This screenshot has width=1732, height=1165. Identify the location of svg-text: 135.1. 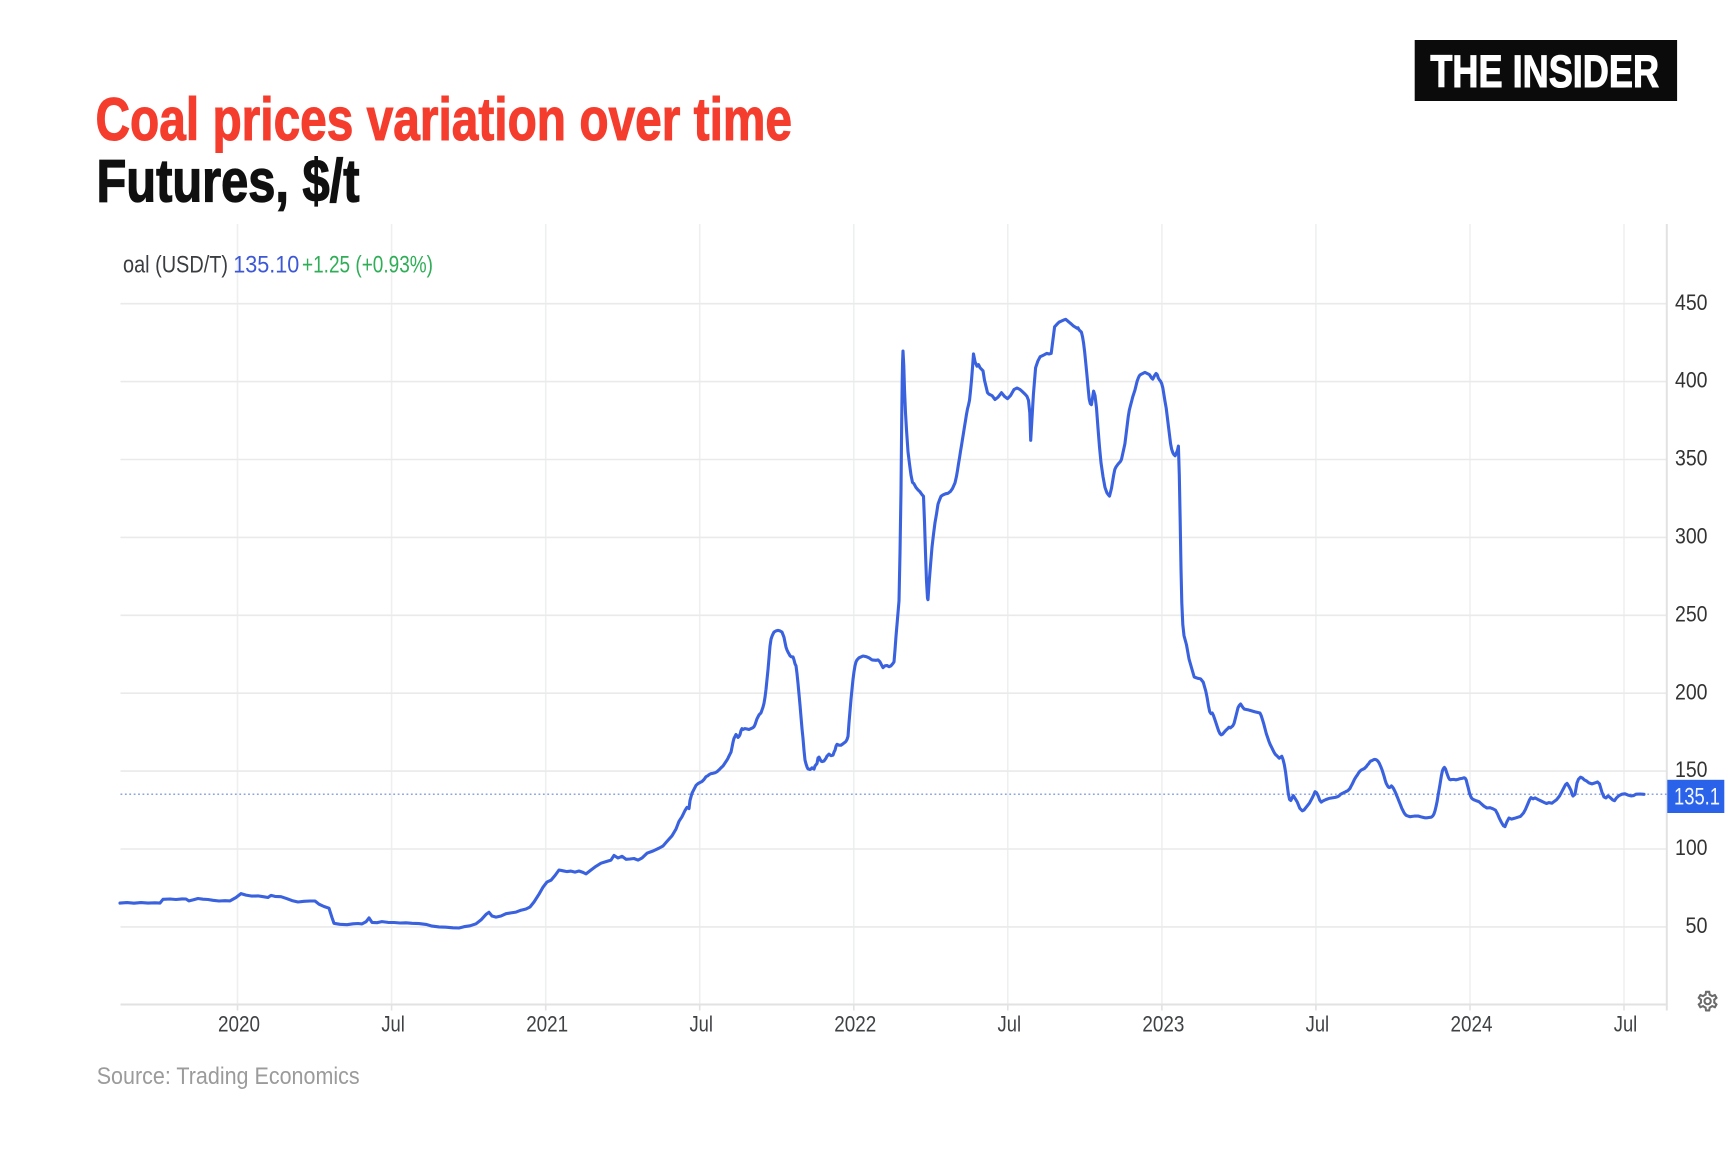
(1697, 797).